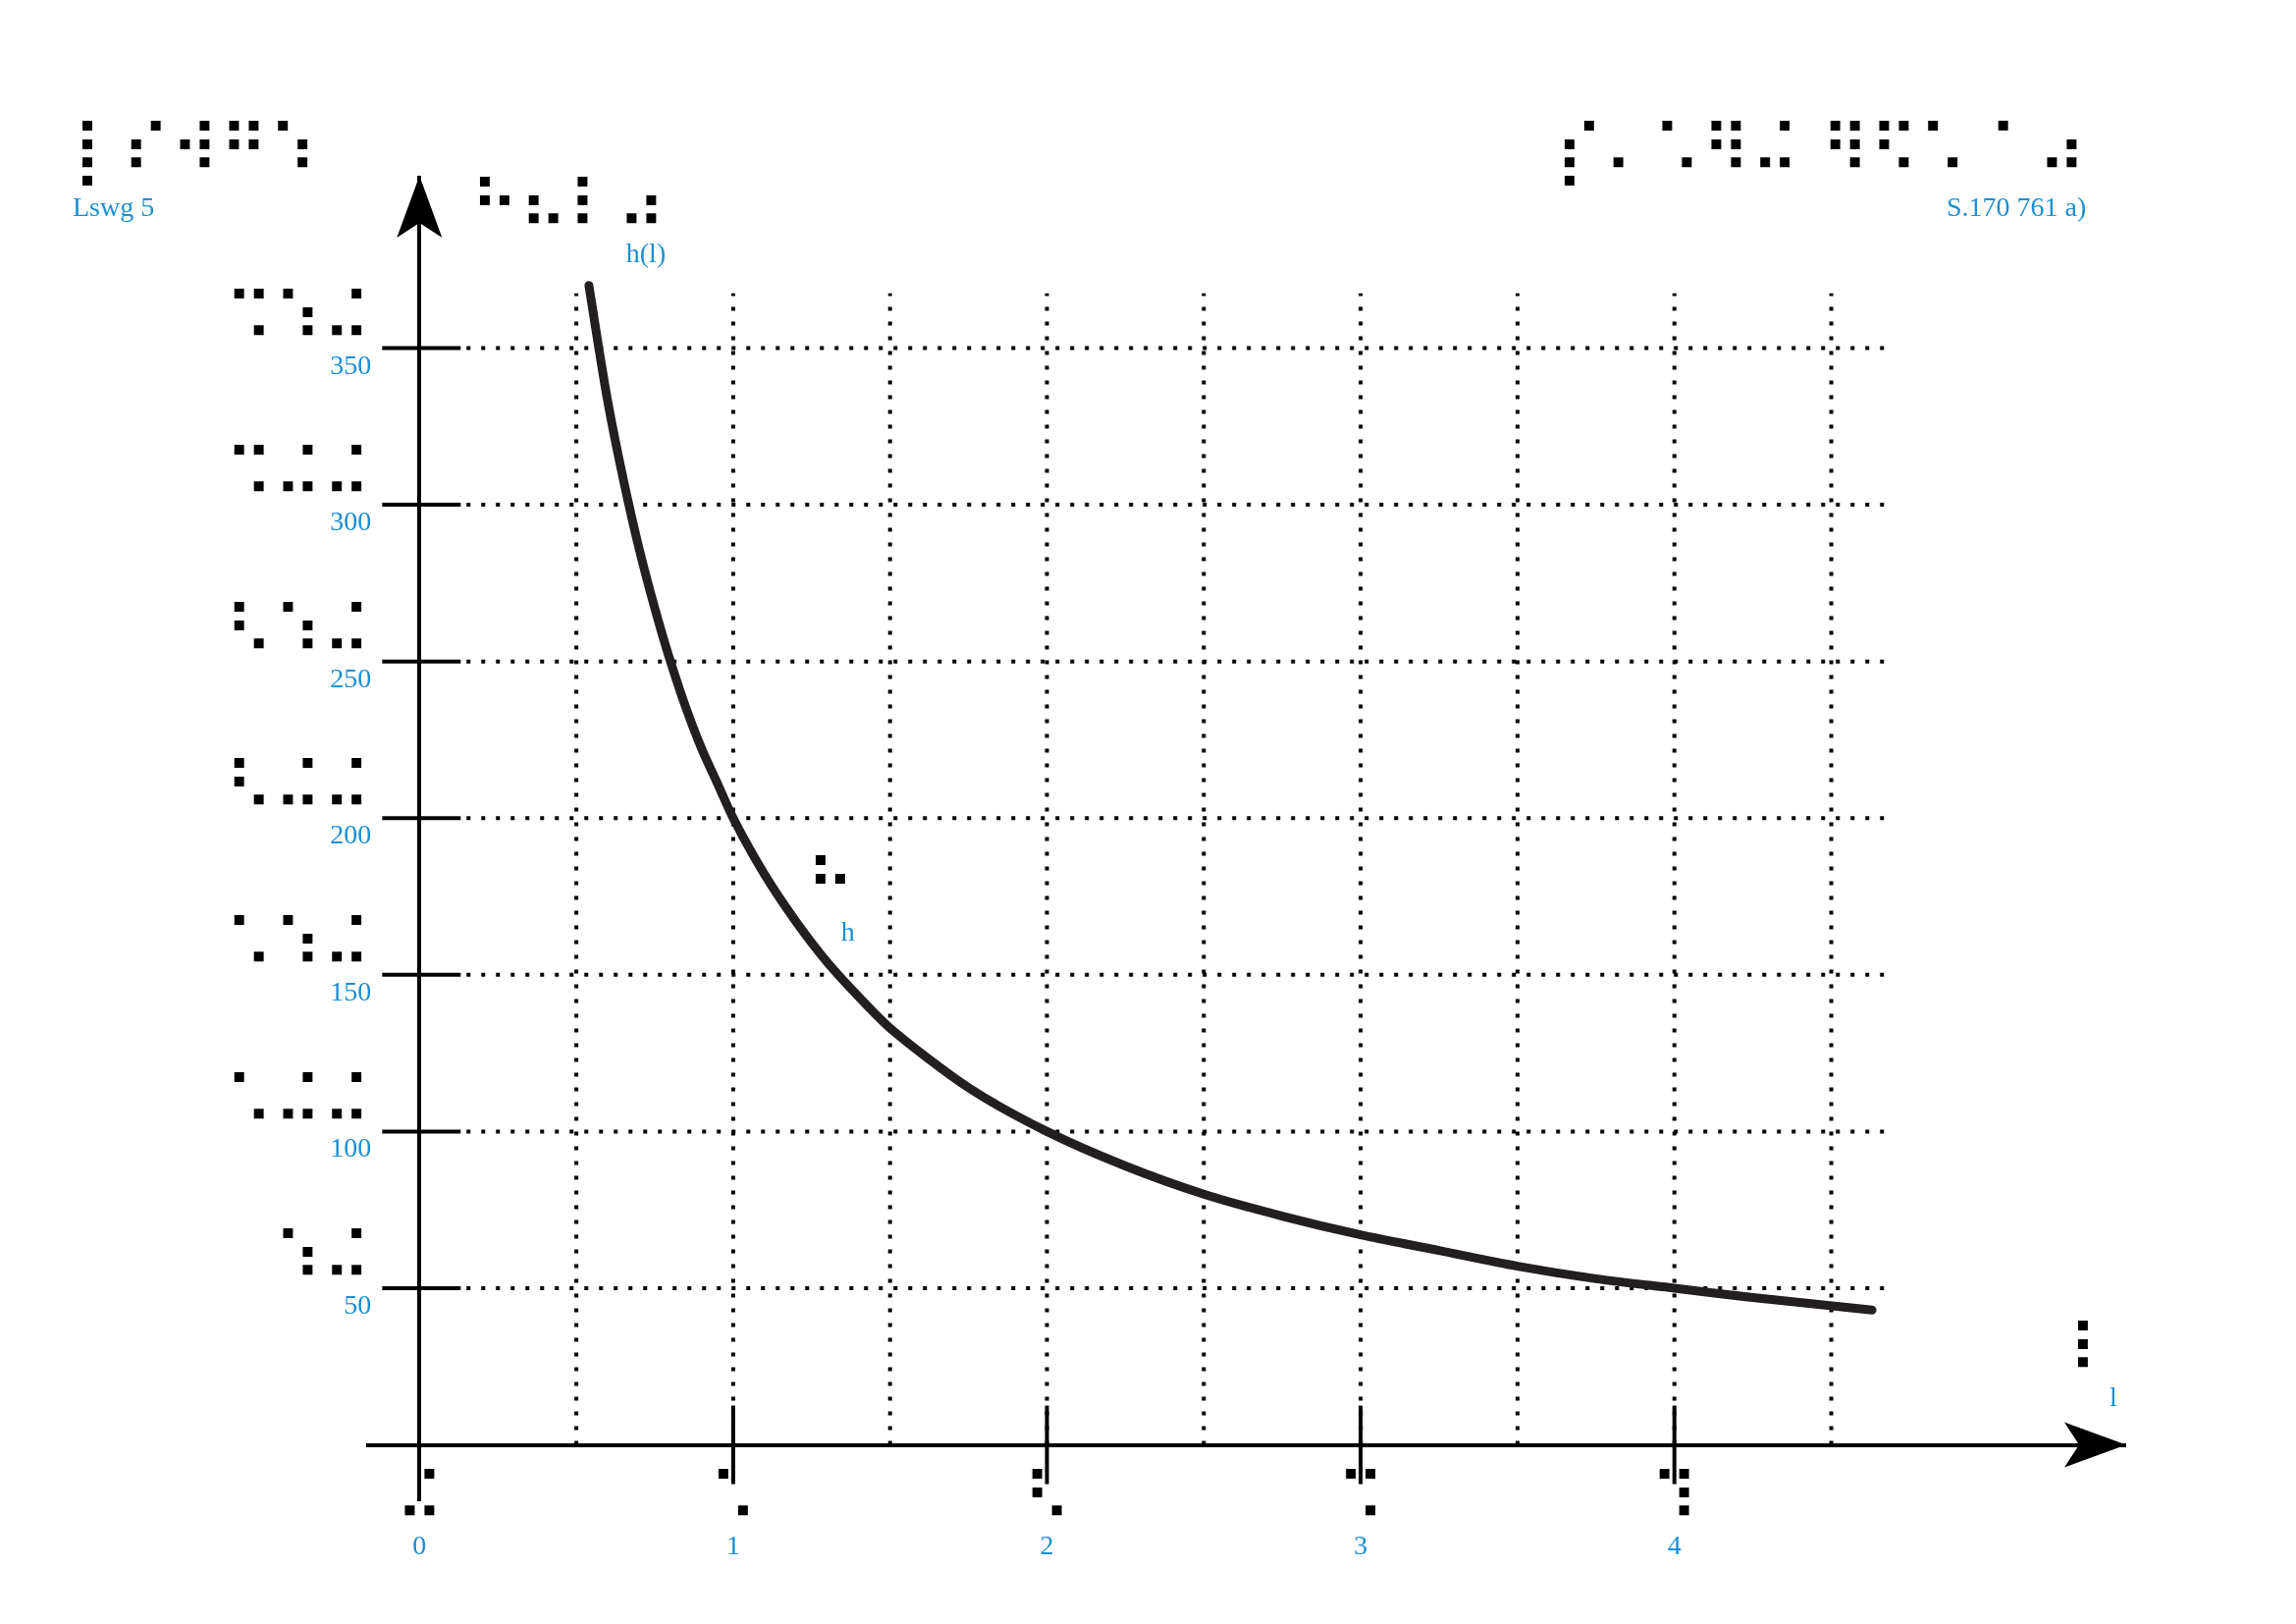  Describe the element at coordinates (734, 1509) in the screenshot. I see `x-tick-label: ⠡ 1` at that location.